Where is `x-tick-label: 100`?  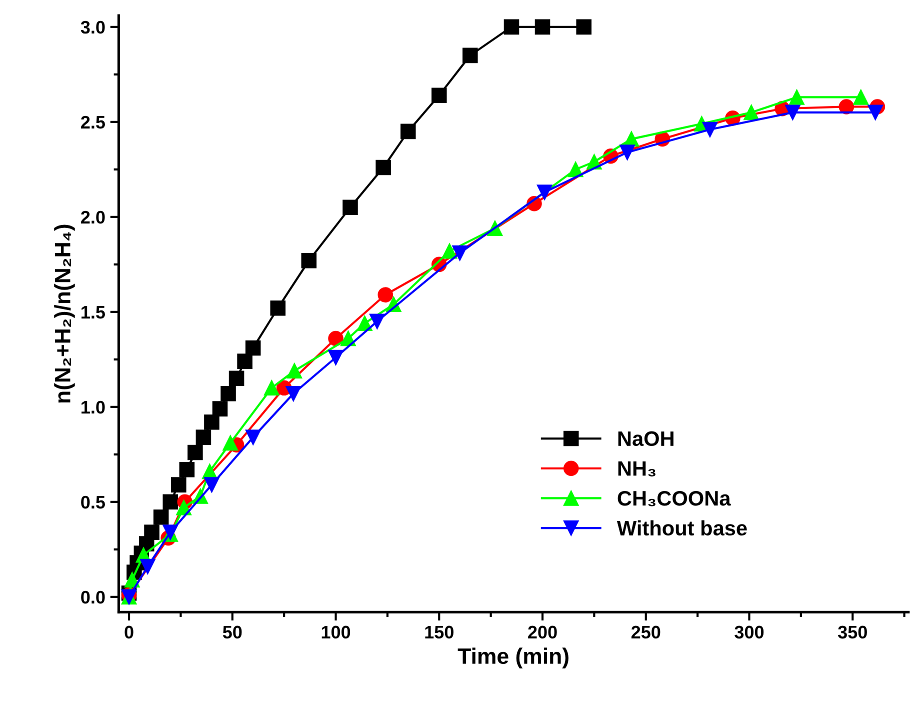 x-tick-label: 100 is located at coordinates (336, 632).